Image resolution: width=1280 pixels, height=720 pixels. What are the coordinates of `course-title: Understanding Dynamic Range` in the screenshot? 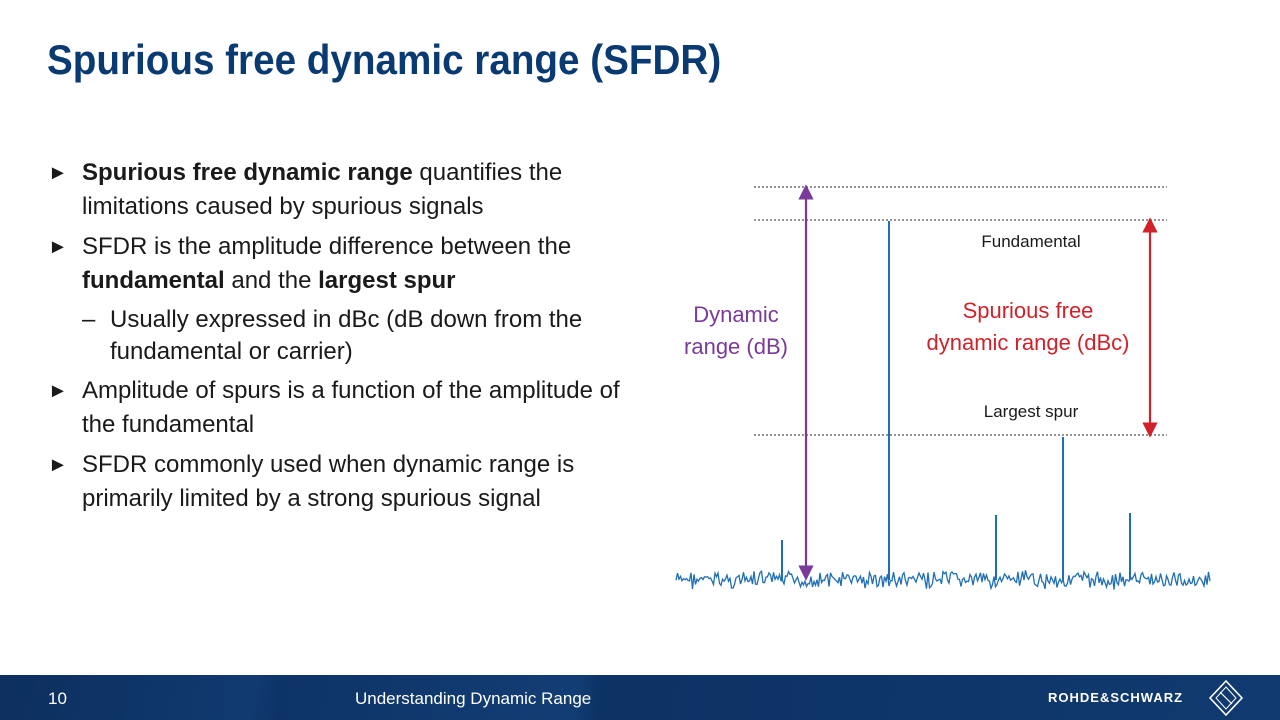 It's located at (473, 698).